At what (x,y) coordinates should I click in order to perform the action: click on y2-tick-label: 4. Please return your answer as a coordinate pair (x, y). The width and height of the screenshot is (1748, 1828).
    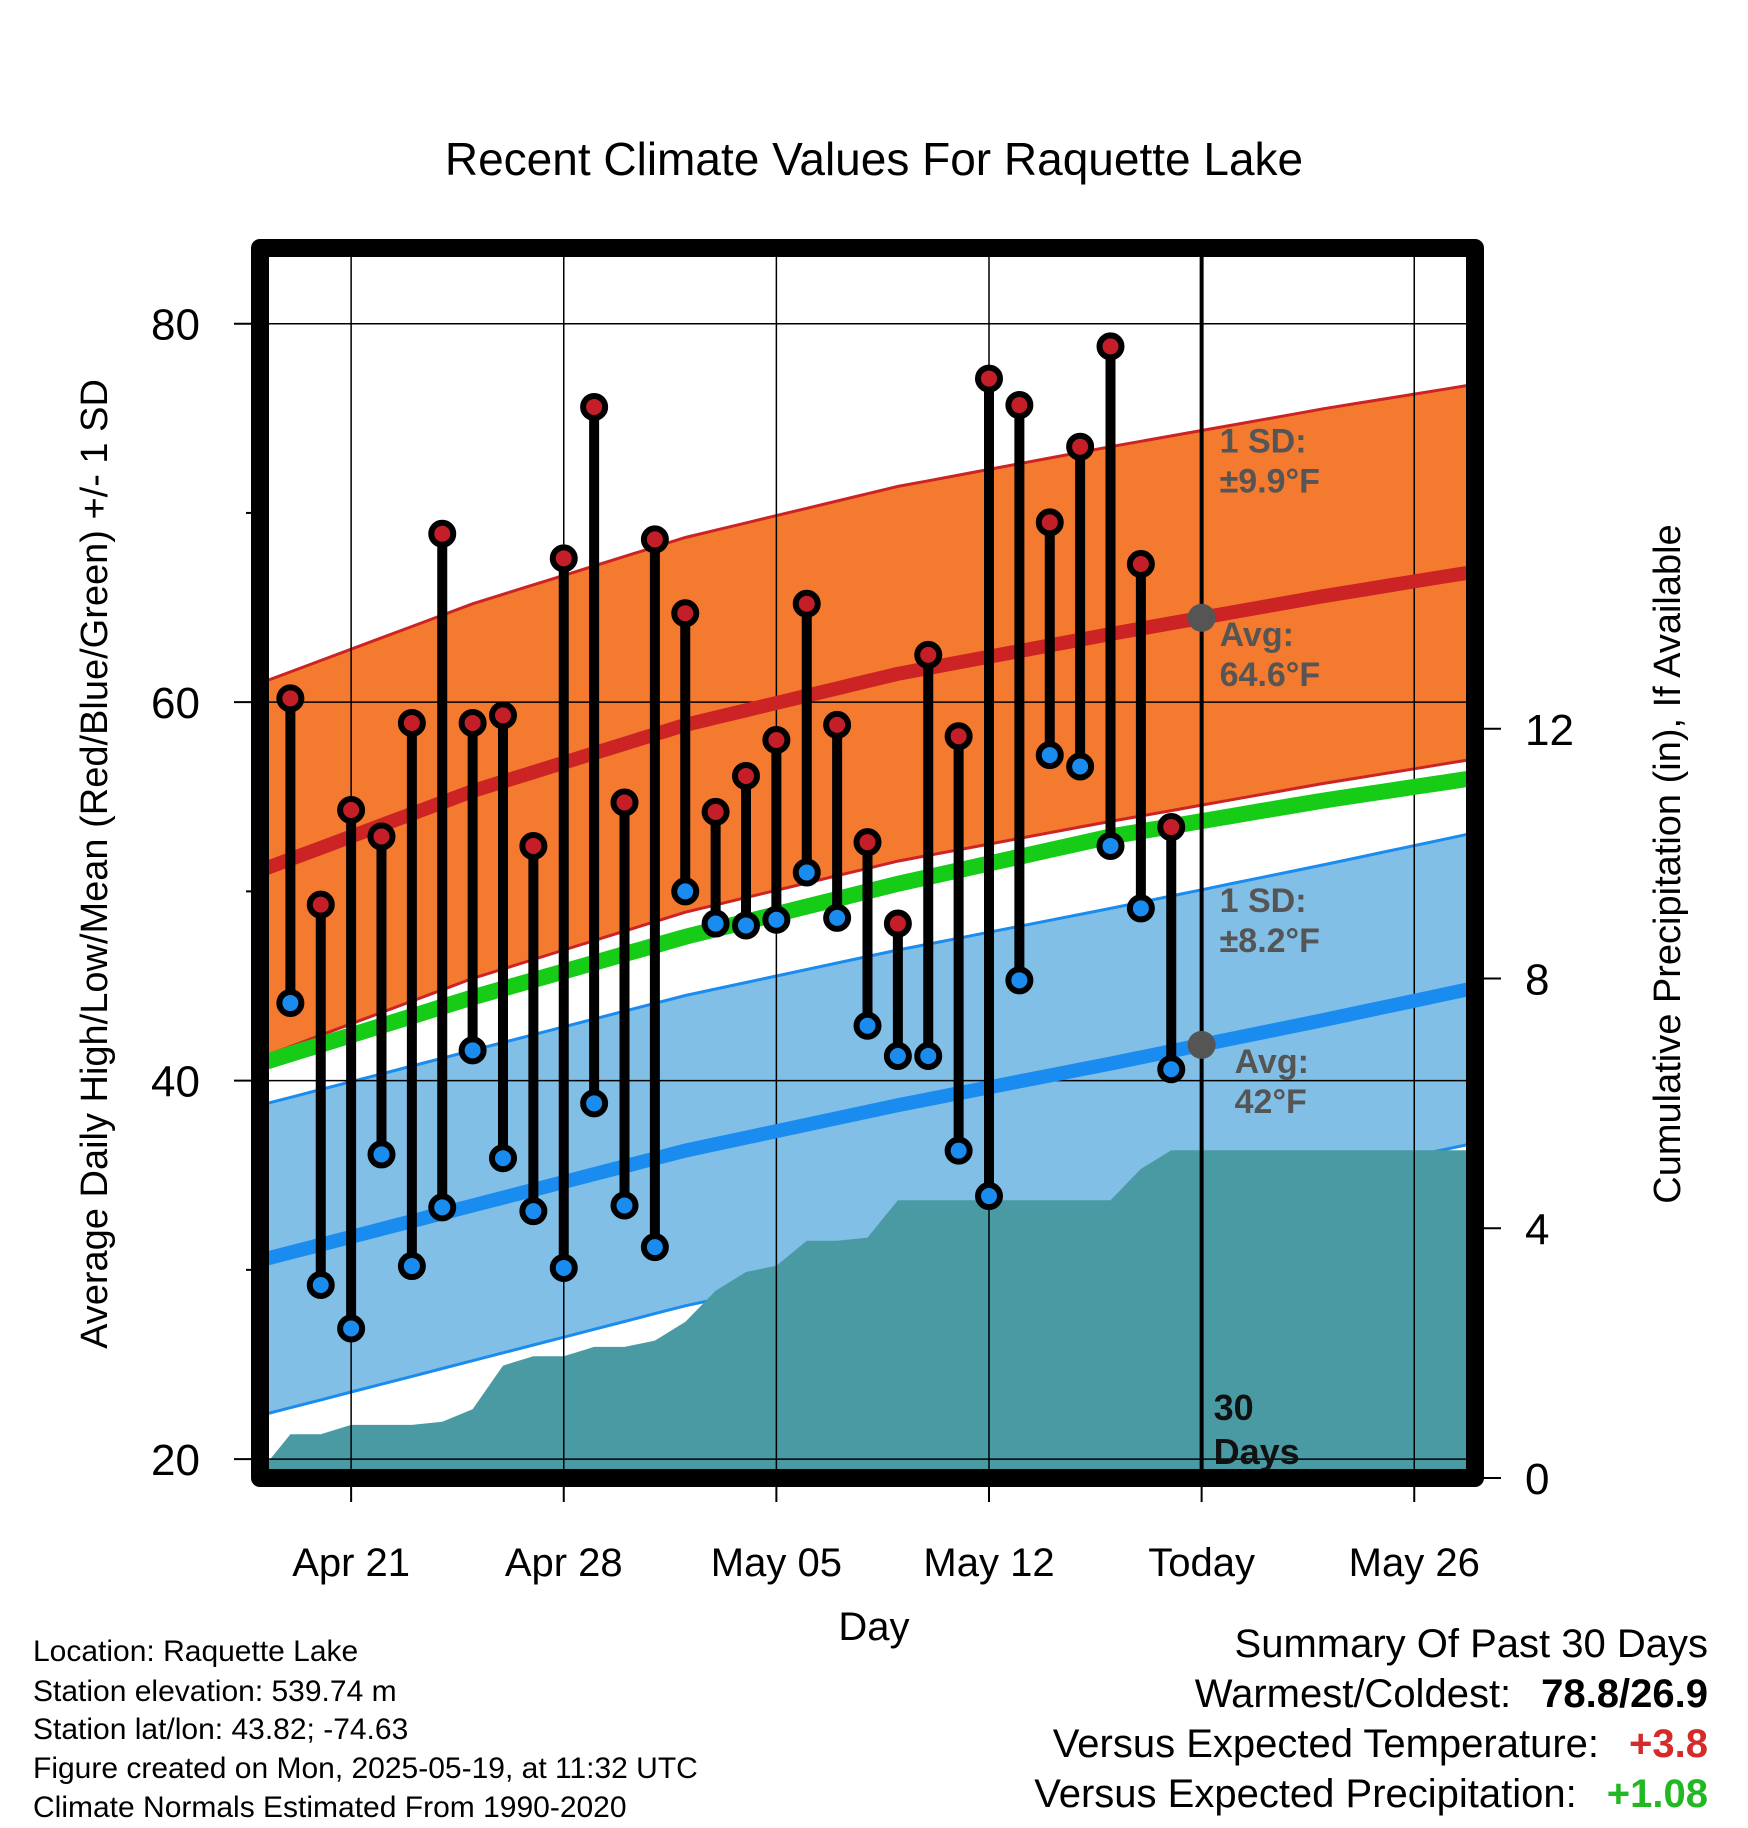
    Looking at the image, I should click on (1537, 1229).